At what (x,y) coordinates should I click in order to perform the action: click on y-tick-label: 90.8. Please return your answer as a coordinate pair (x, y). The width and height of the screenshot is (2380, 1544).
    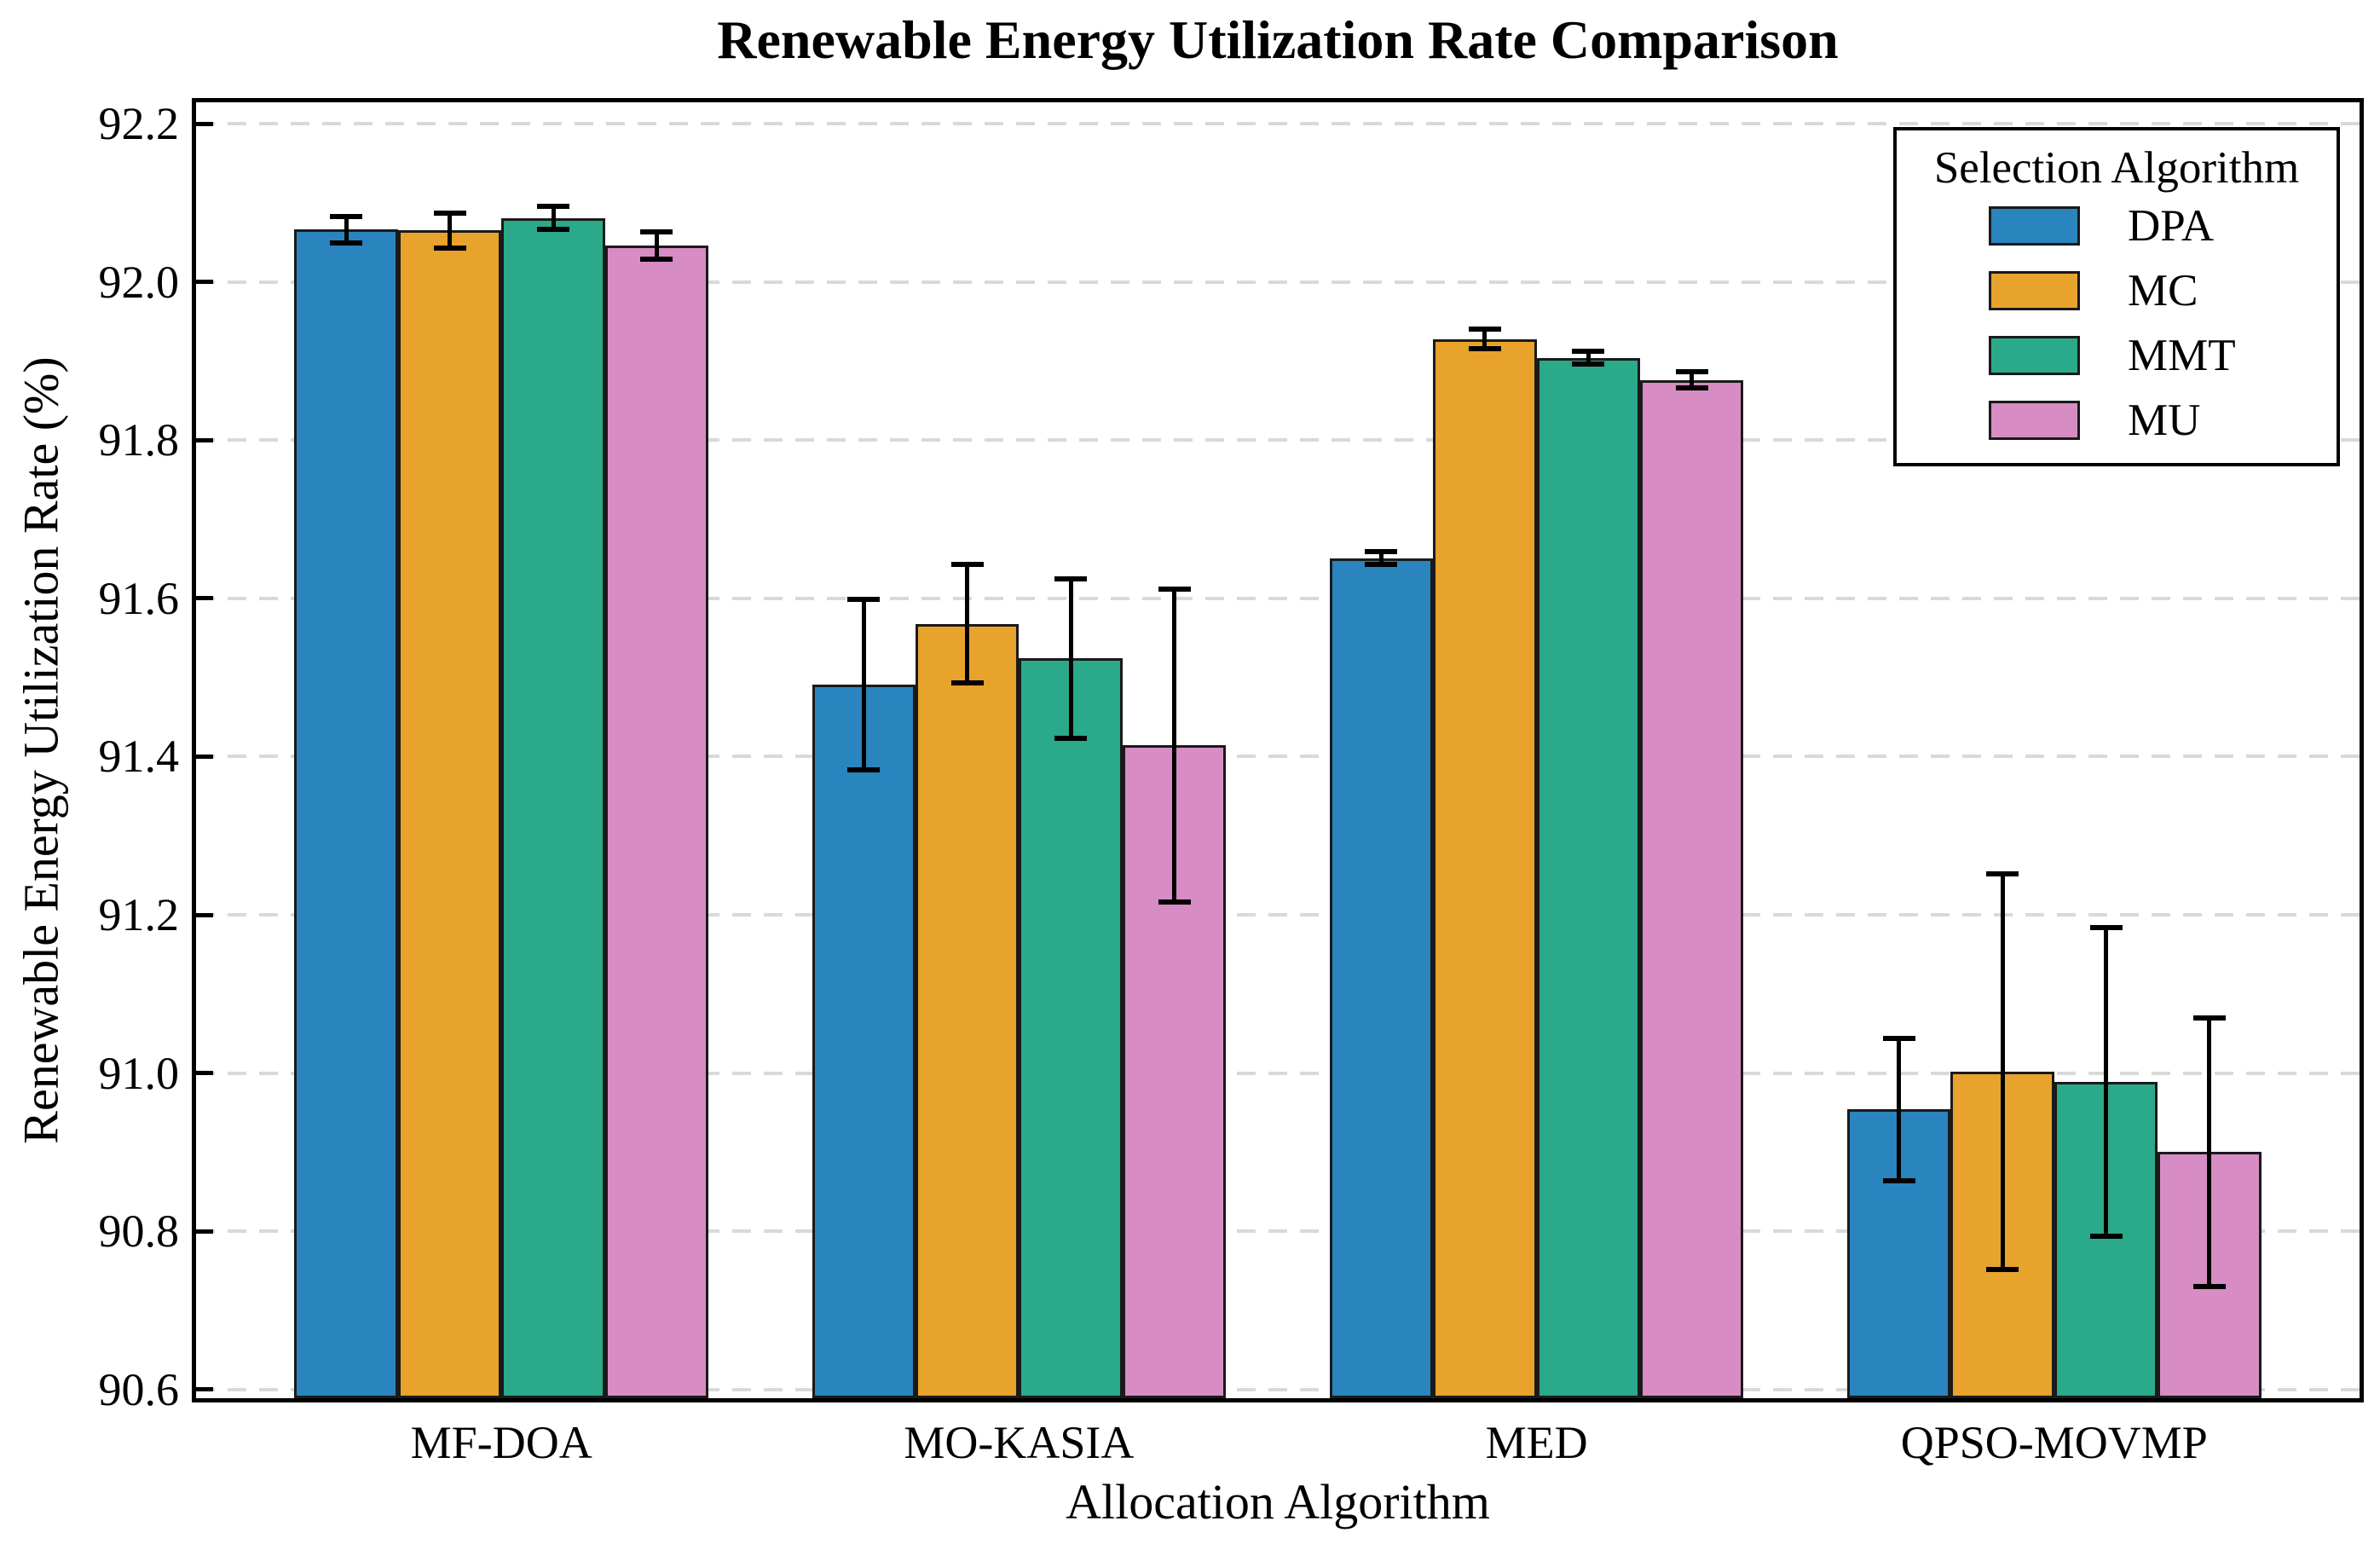
    Looking at the image, I should click on (139, 1232).